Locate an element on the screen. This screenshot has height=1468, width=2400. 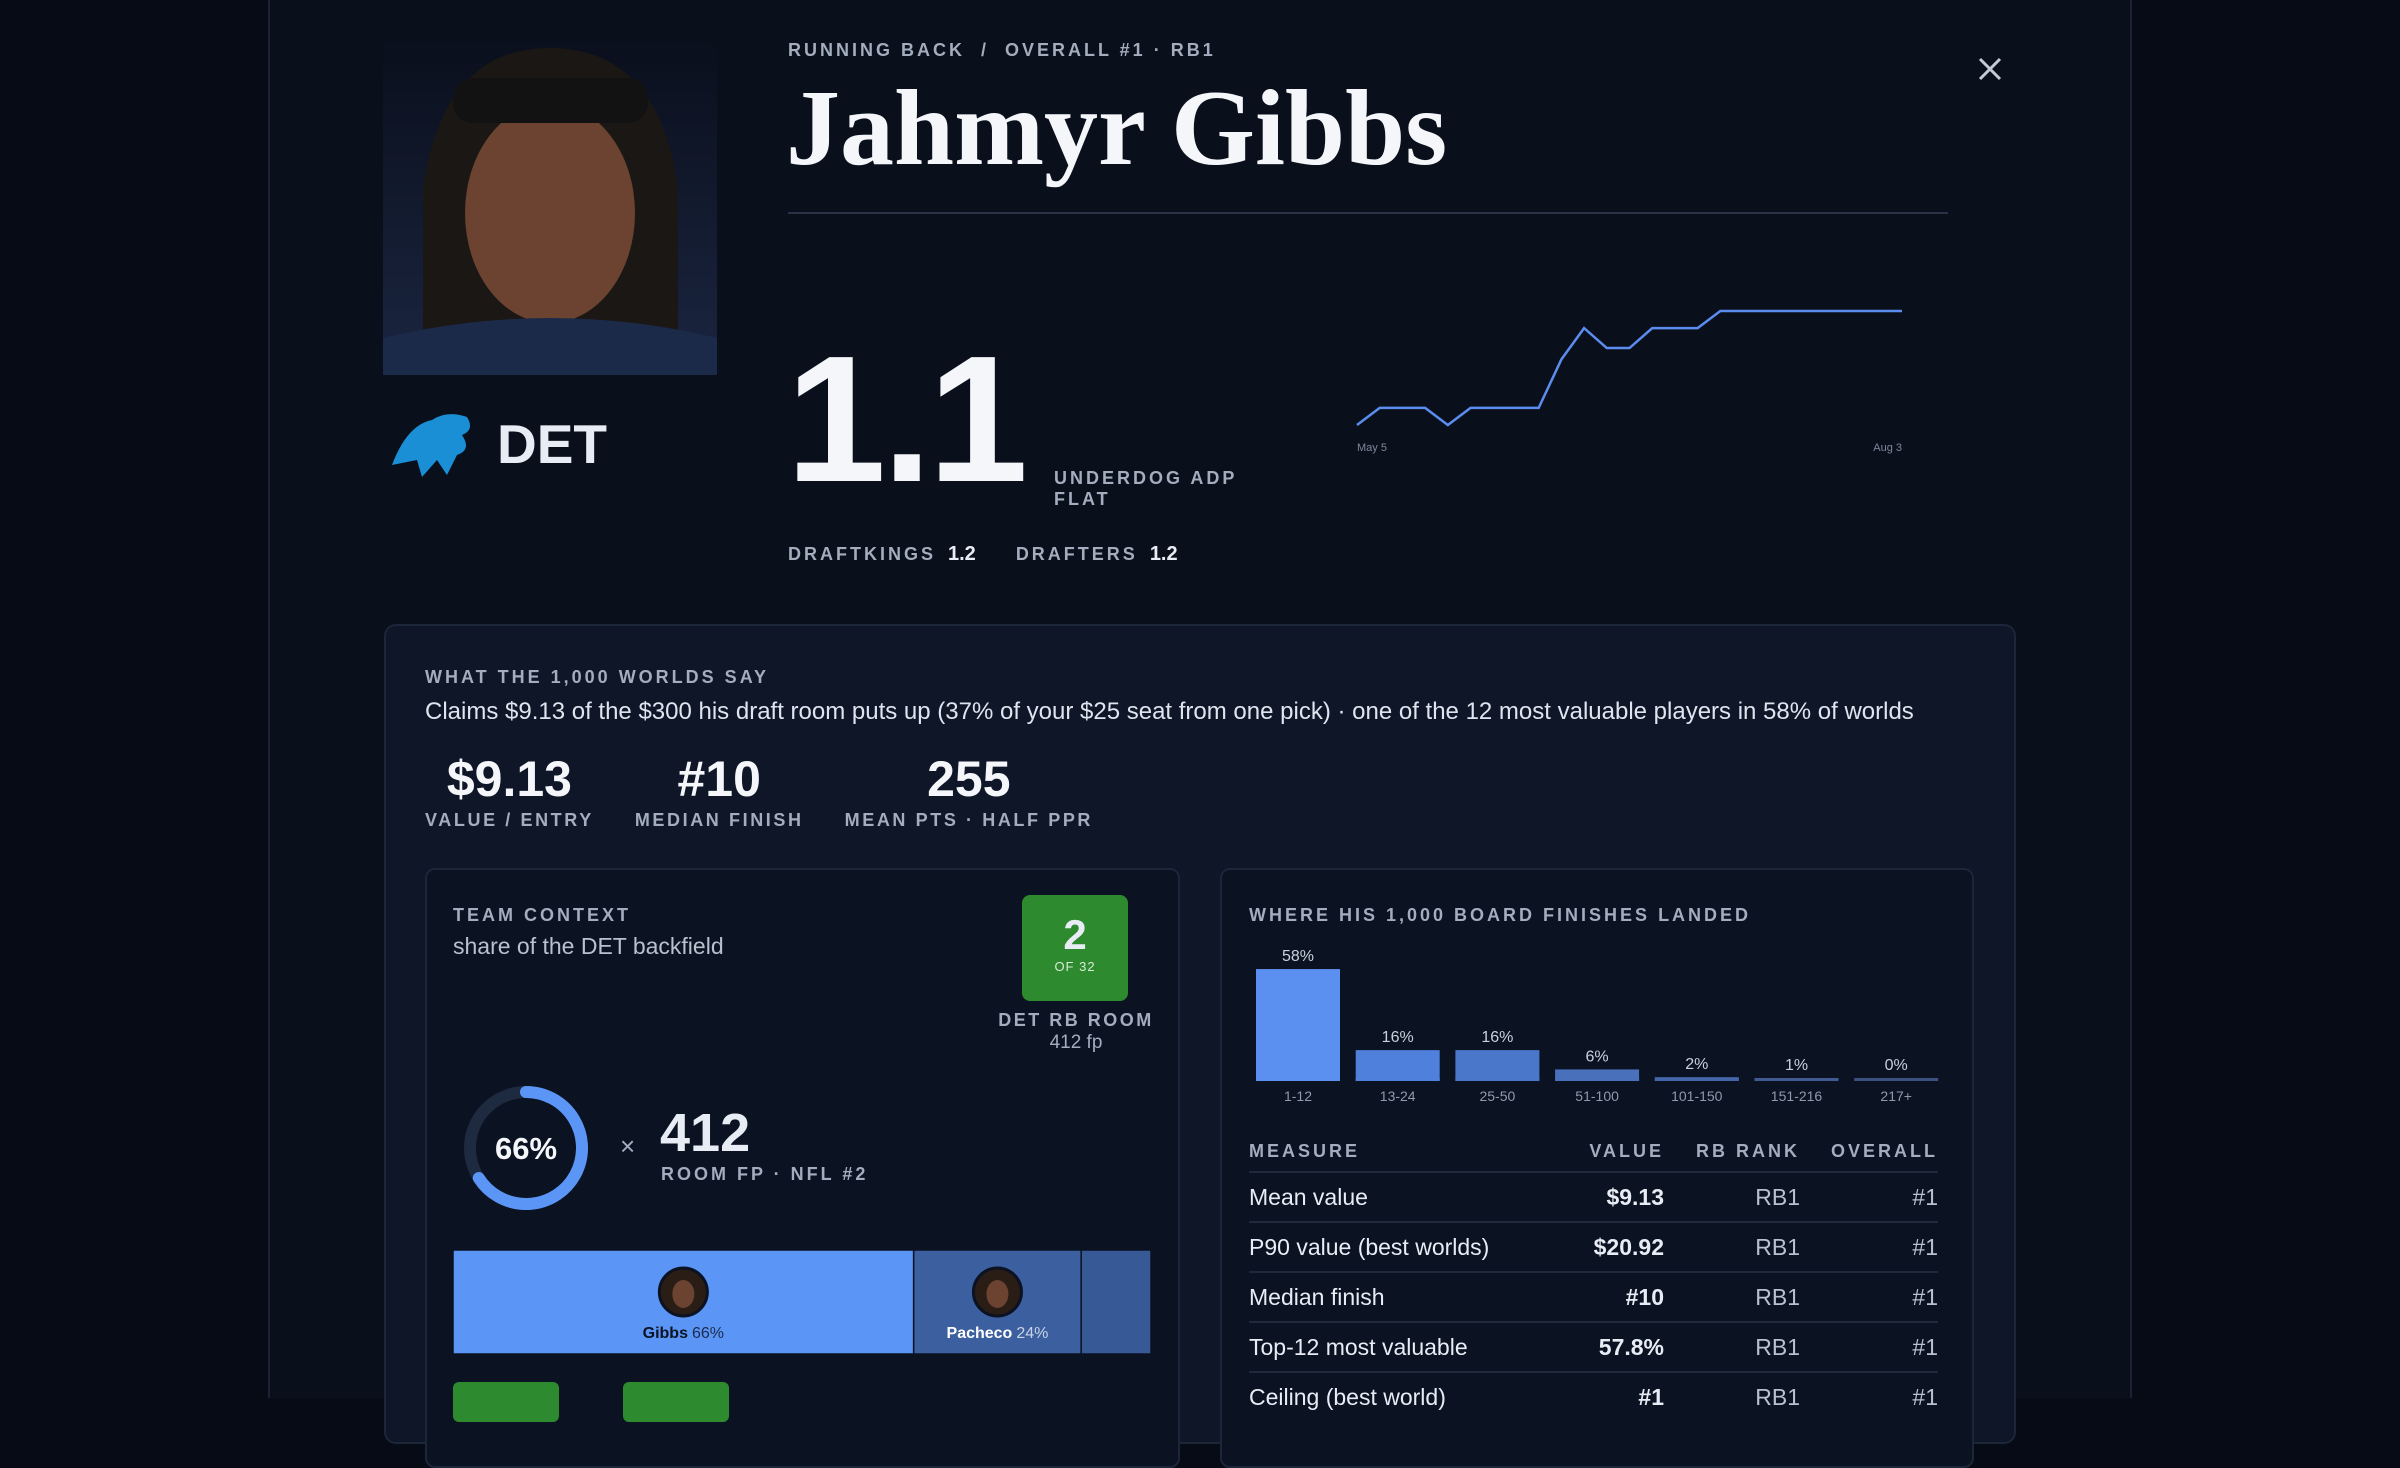
player-name: Jahmyr Gibbs is located at coordinates (1117, 128).